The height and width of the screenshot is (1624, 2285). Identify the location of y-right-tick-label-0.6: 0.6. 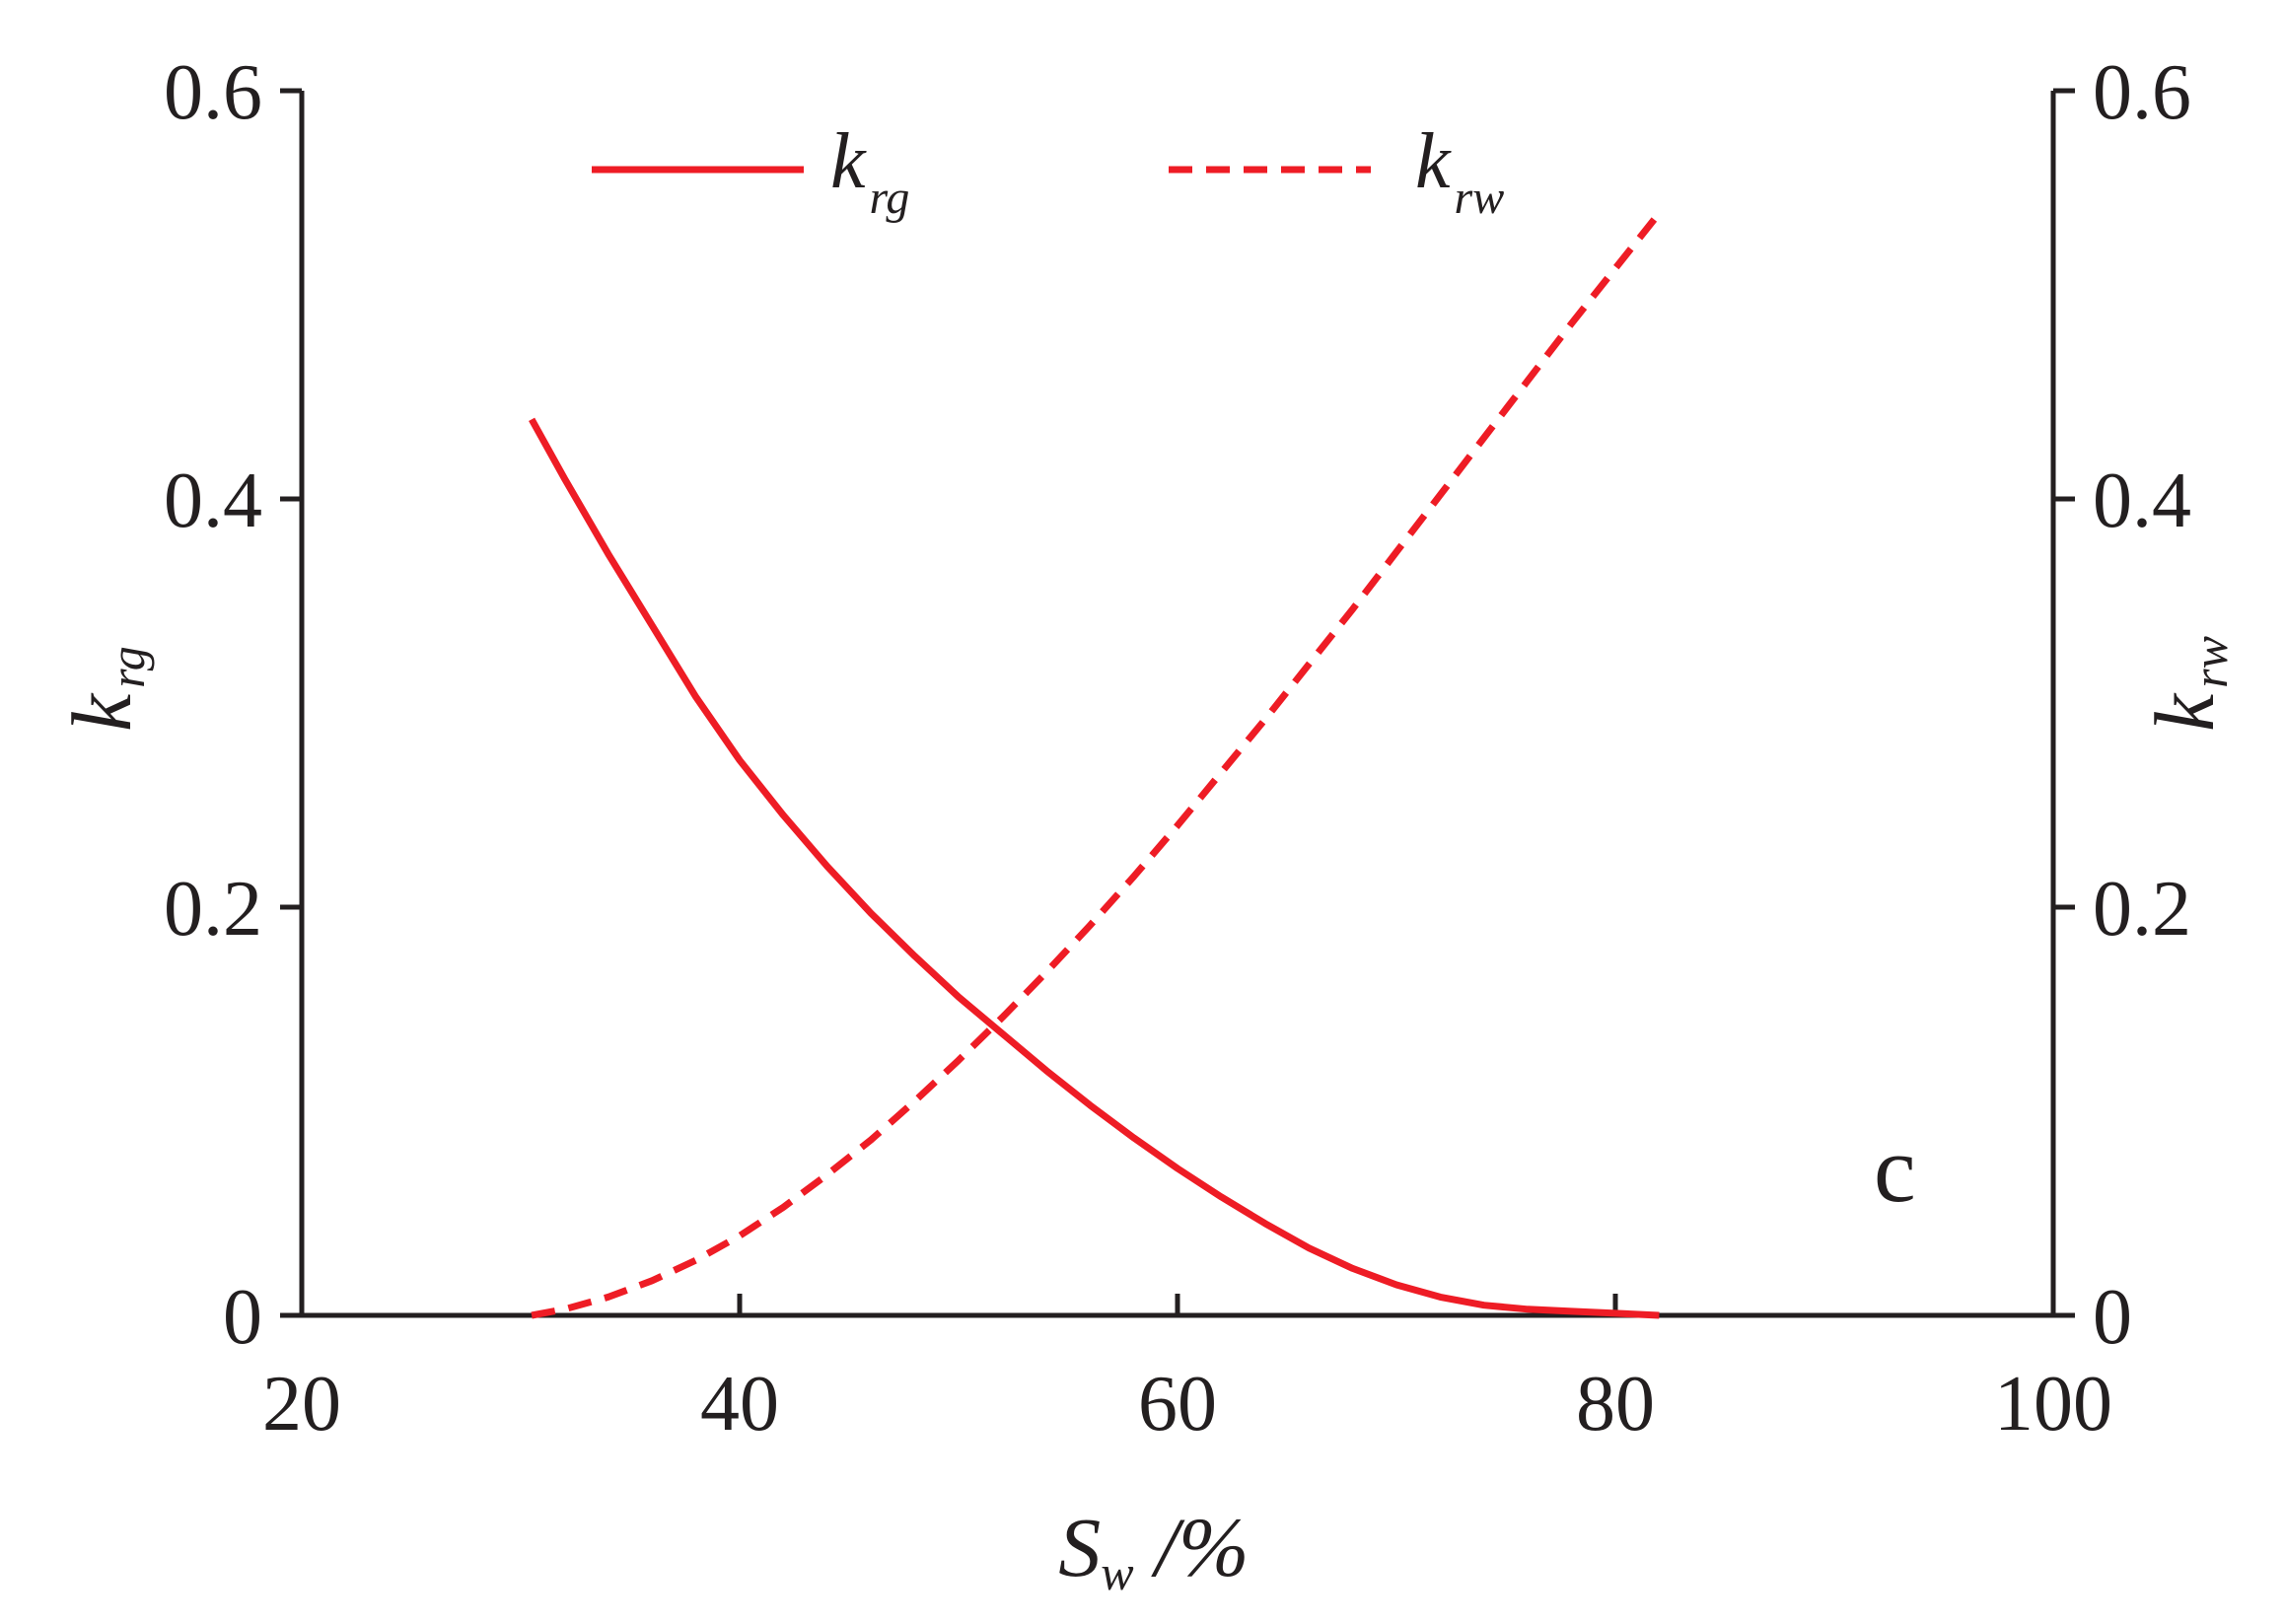
(2142, 92).